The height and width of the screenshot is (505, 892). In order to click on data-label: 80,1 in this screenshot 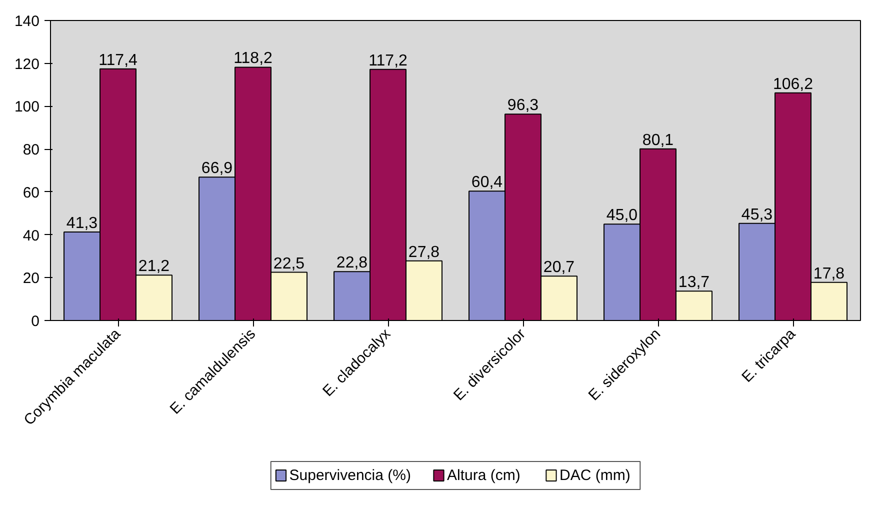, I will do `click(658, 140)`.